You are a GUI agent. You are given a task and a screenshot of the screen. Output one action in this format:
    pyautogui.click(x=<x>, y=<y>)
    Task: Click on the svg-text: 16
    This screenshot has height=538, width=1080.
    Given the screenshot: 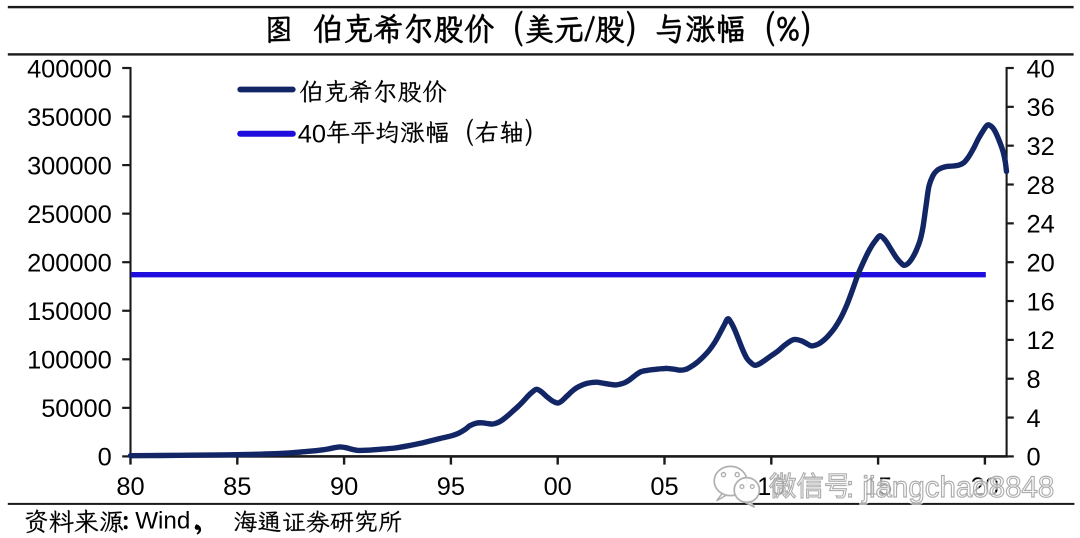 What is the action you would take?
    pyautogui.click(x=1041, y=302)
    